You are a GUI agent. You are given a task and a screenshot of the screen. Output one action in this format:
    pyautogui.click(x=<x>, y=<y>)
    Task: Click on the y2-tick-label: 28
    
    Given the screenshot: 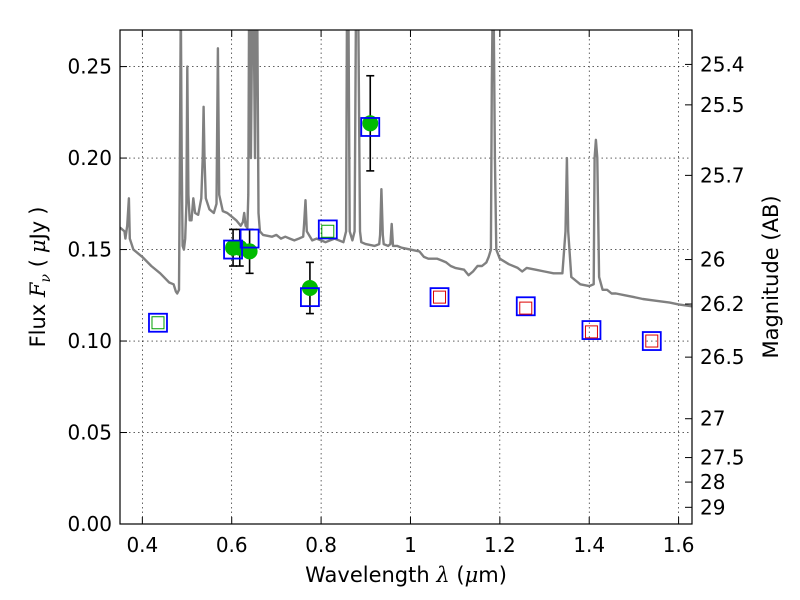 What is the action you would take?
    pyautogui.click(x=712, y=482)
    